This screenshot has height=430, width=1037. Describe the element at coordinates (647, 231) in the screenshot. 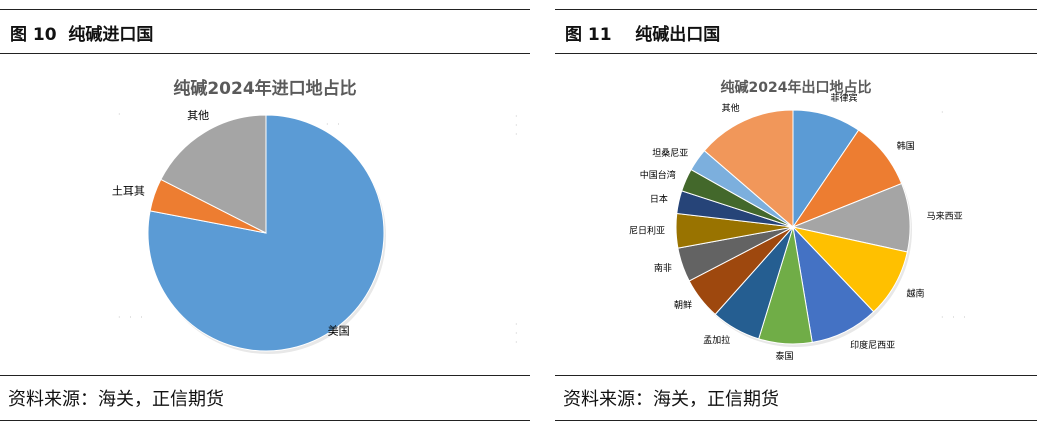

I see `pie-label: 尼日利亚` at that location.